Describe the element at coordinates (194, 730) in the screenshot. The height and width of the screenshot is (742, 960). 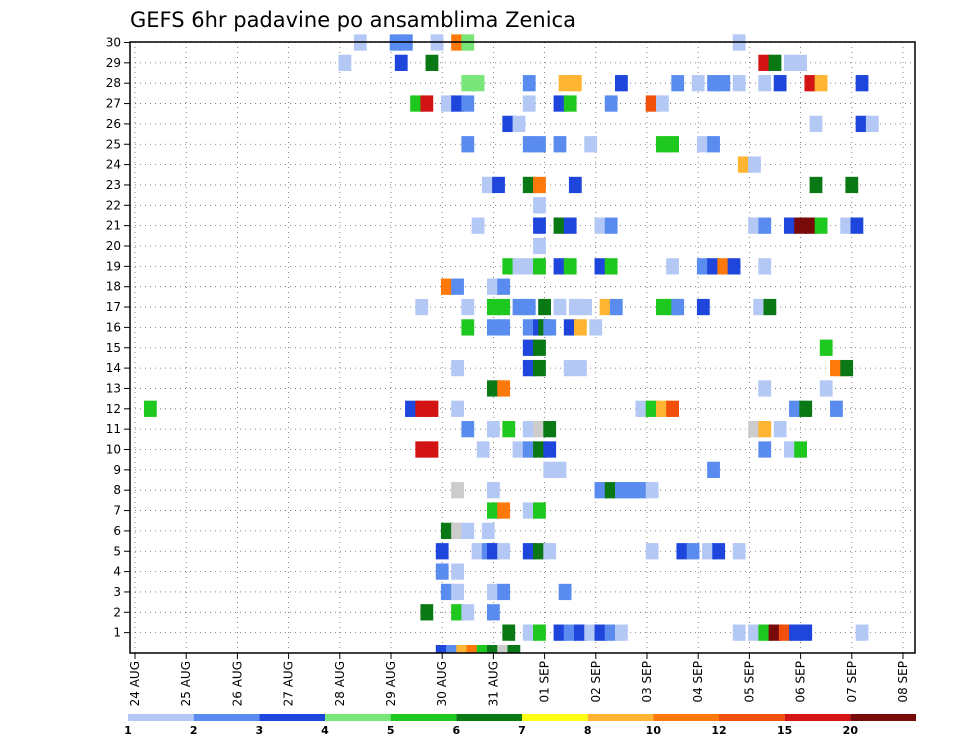
I see `colorbar-label: 2` at that location.